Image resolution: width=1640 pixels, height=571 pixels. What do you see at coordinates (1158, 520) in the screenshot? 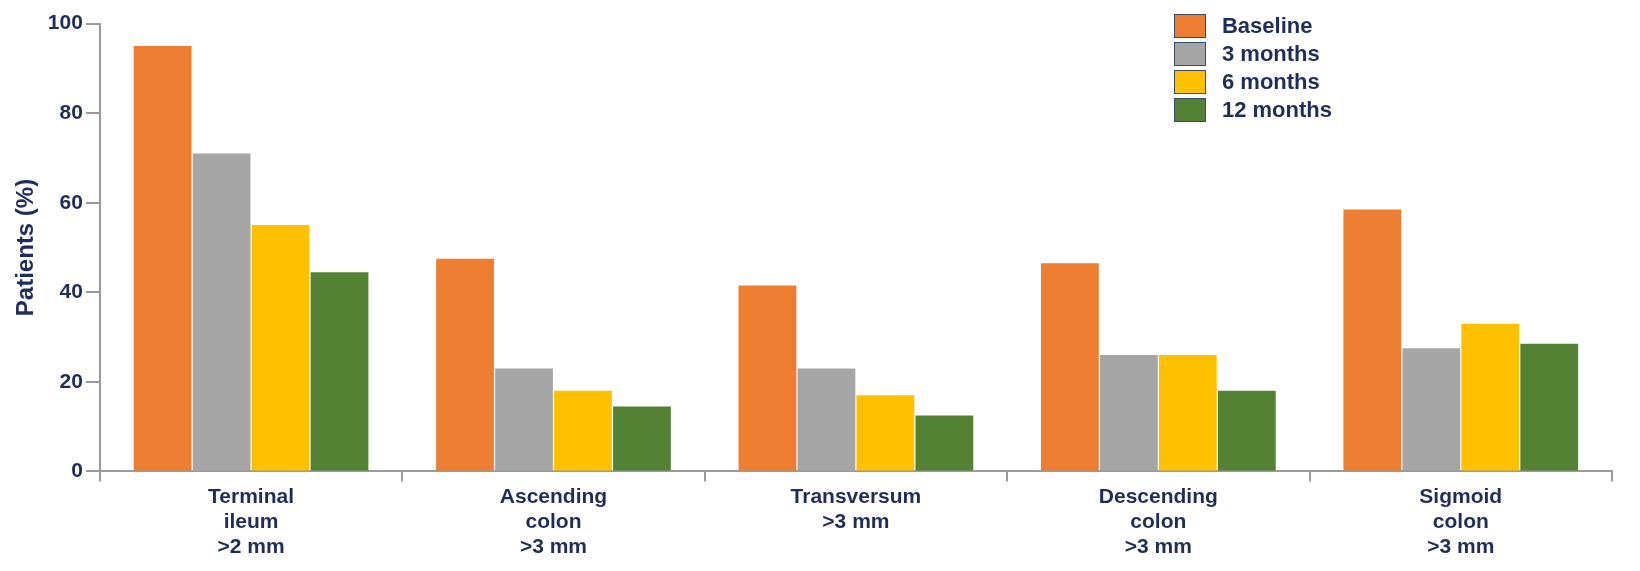
I see `x-tick-label: Descending colon >3 mm` at bounding box center [1158, 520].